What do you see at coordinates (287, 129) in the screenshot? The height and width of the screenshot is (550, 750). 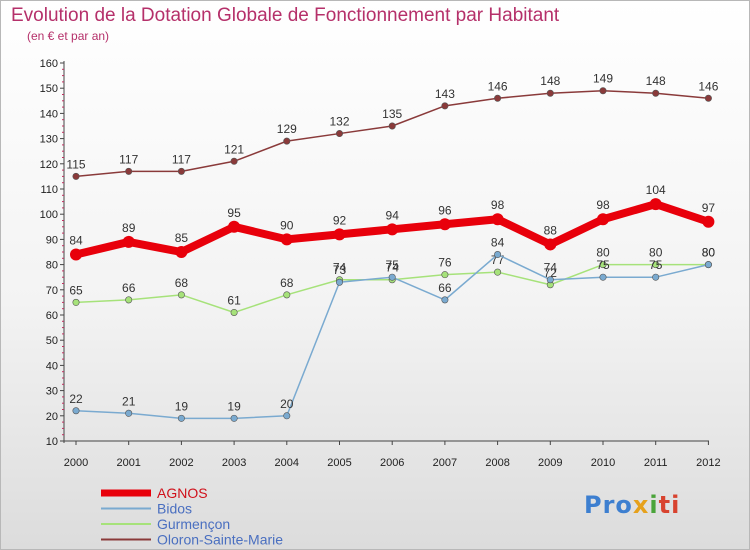 I see `data-label: 129` at bounding box center [287, 129].